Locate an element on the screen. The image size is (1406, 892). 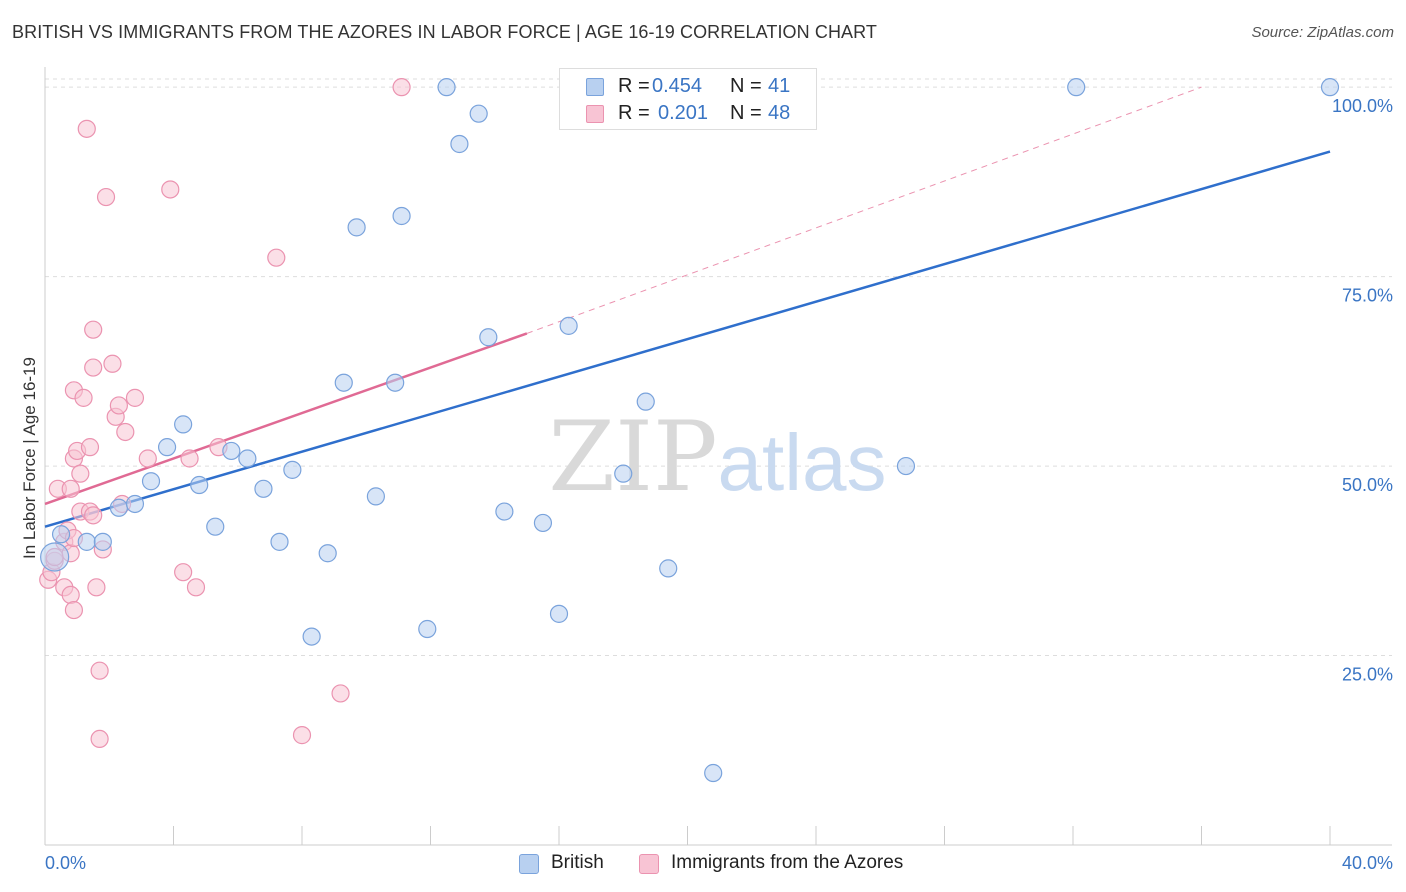
y-tick-label: 100.0% is located at coordinates (1362, 106).